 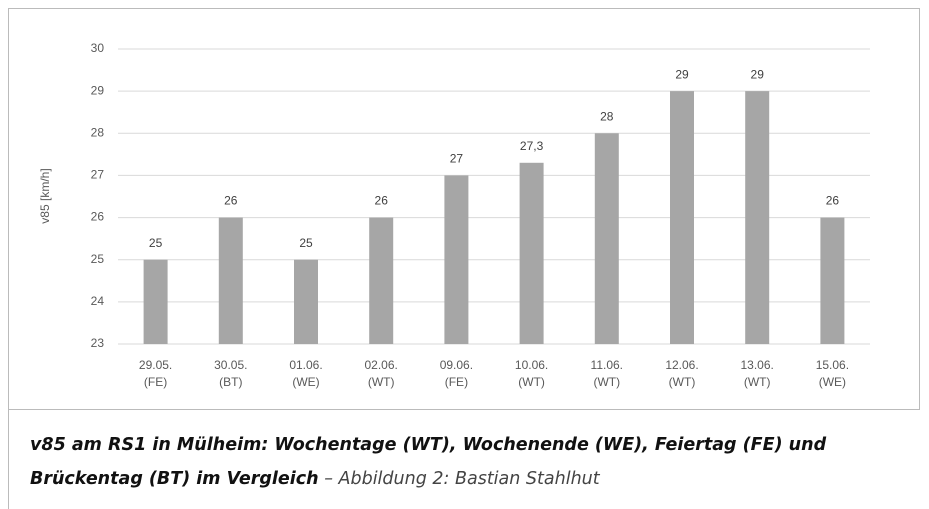 What do you see at coordinates (607, 116) in the screenshot?
I see `value-label: 28` at bounding box center [607, 116].